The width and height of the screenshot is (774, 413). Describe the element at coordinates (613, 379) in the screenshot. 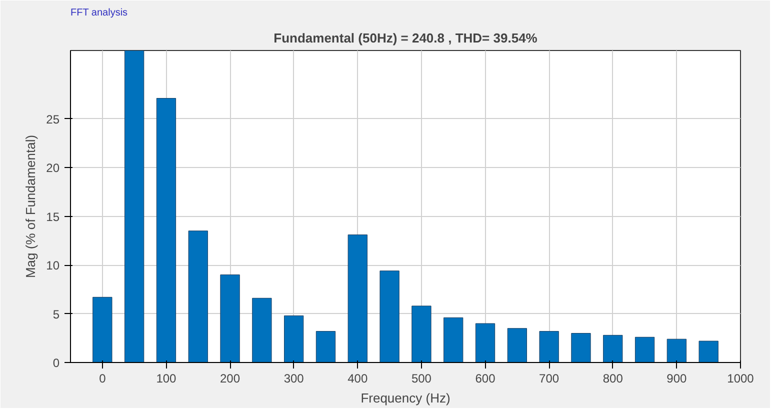

I see `x-tick-label: 800` at that location.